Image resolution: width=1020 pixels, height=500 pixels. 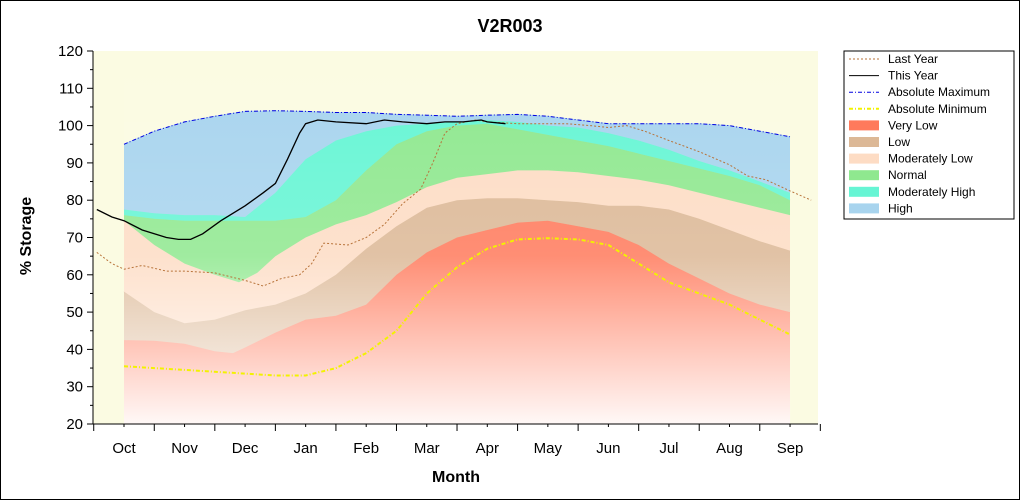 I want to click on series-absolute-maximum, so click(x=457, y=127).